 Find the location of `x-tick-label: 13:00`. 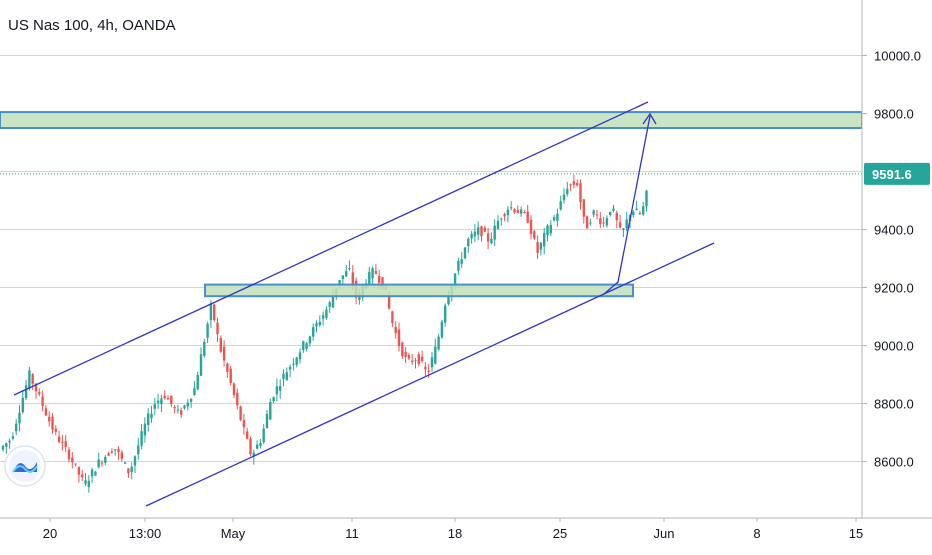

x-tick-label: 13:00 is located at coordinates (145, 533).